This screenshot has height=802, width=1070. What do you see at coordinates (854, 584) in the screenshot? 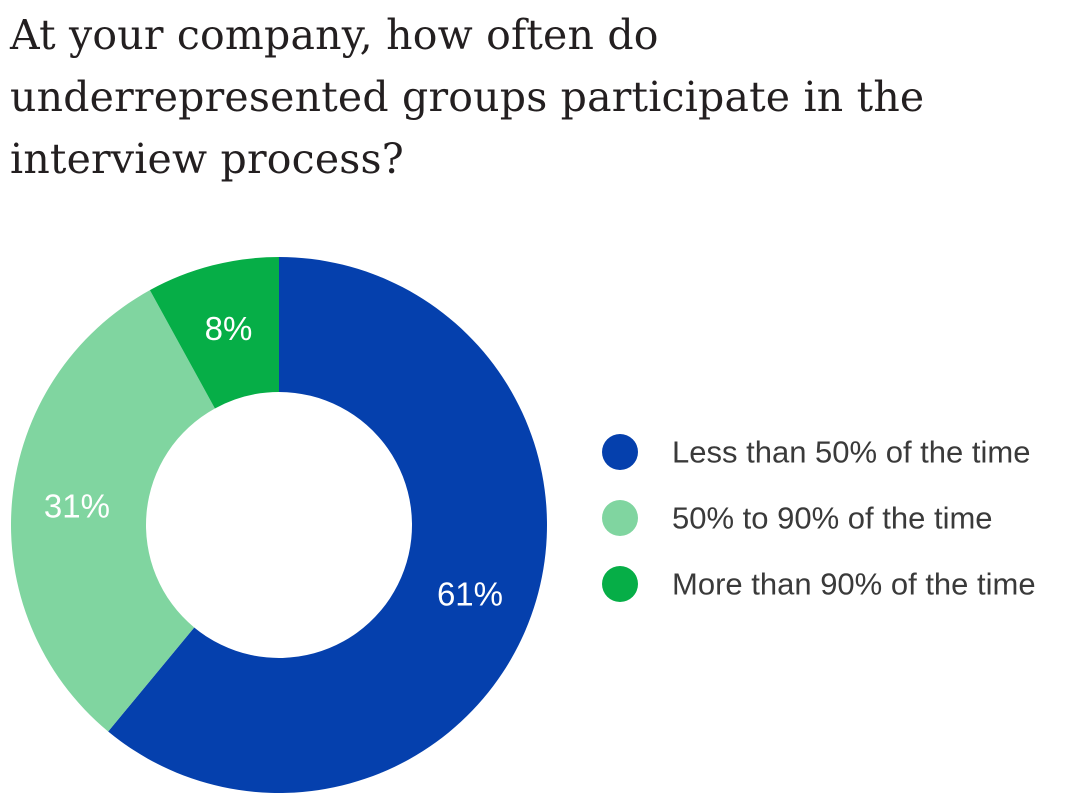
I see `legend-label-3: More than 90% of the time` at bounding box center [854, 584].